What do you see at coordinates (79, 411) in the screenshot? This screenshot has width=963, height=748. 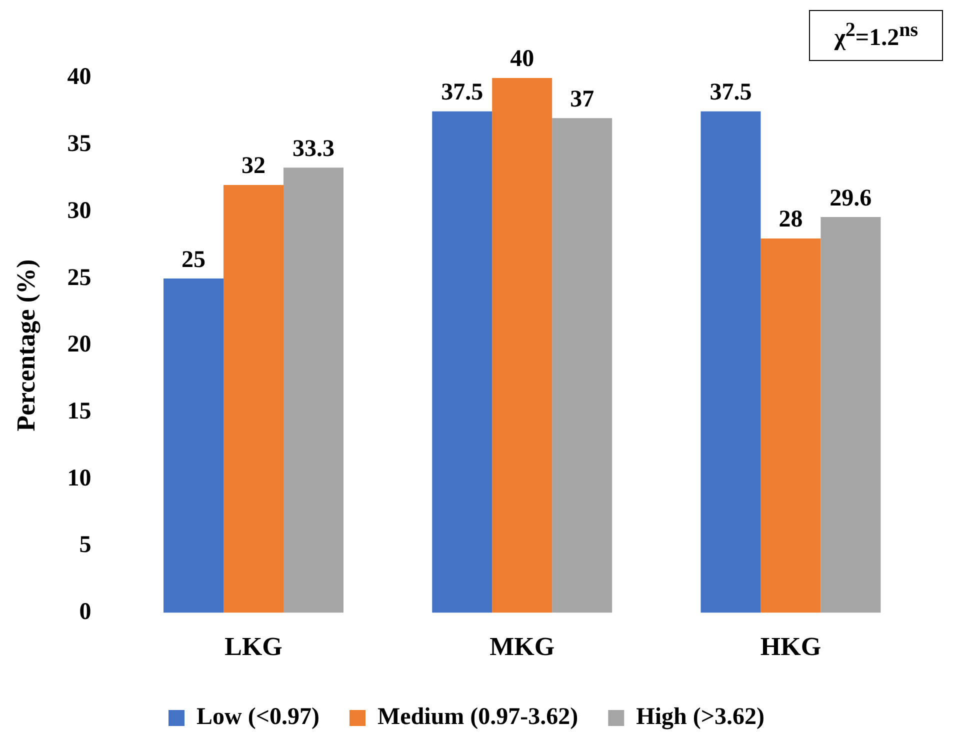 I see `y-tick-label: 15` at bounding box center [79, 411].